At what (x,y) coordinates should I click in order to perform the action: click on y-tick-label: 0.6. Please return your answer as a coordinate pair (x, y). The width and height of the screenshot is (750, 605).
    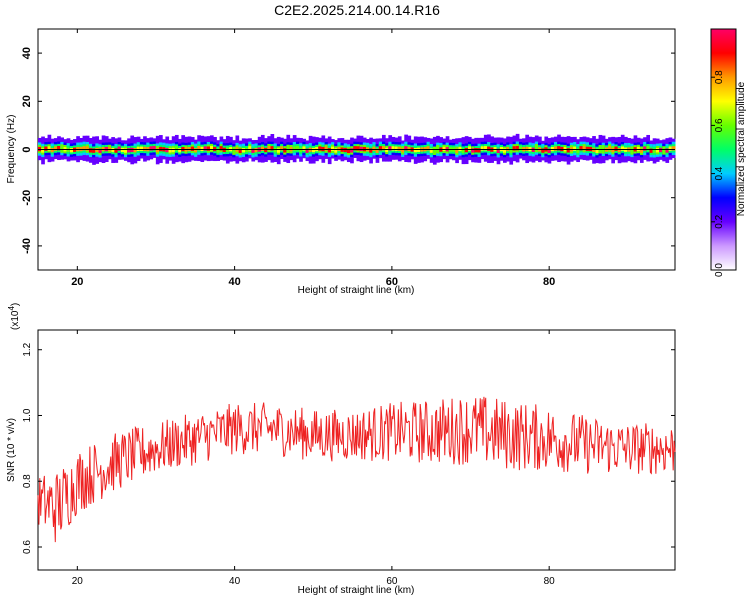
    Looking at the image, I should click on (27, 547).